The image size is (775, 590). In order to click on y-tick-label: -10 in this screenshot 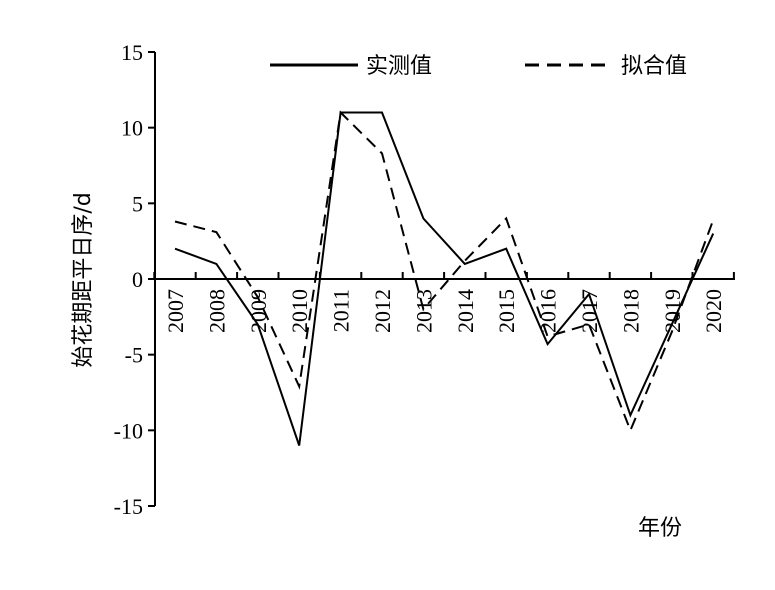, I will do `click(128, 430)`.